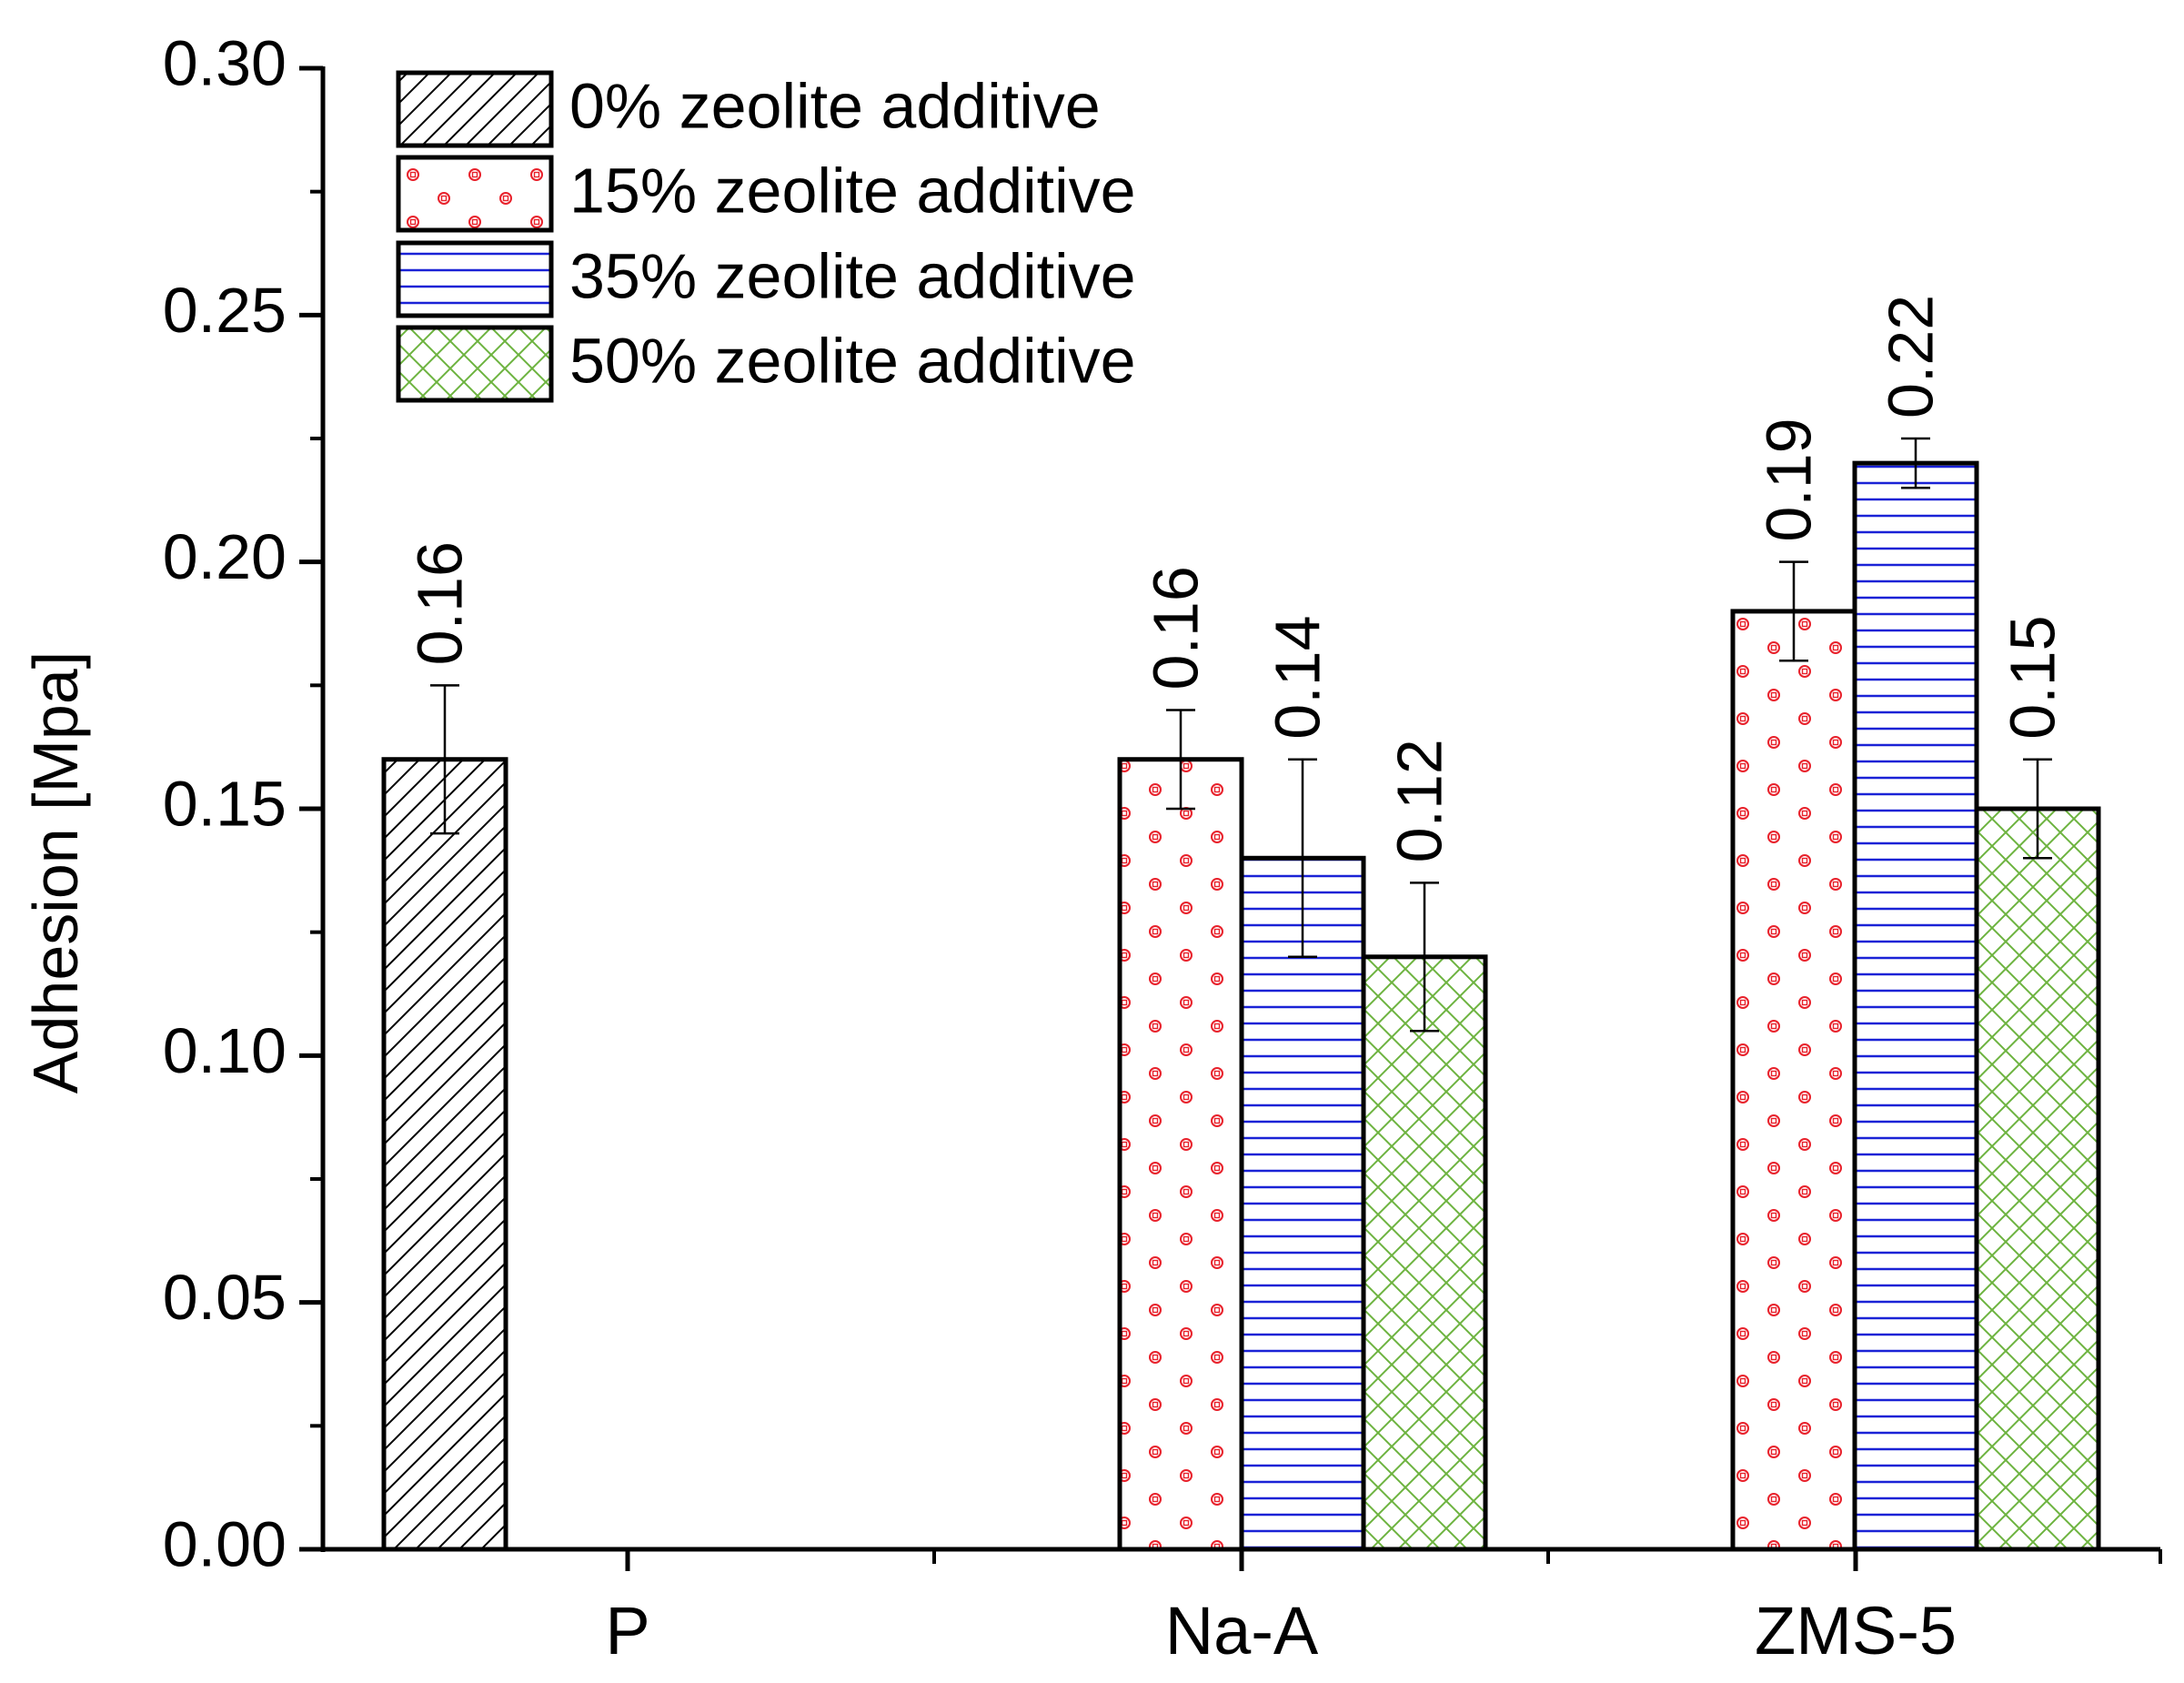  Describe the element at coordinates (475, 279) in the screenshot. I see `legend-swatch-35pct` at that location.